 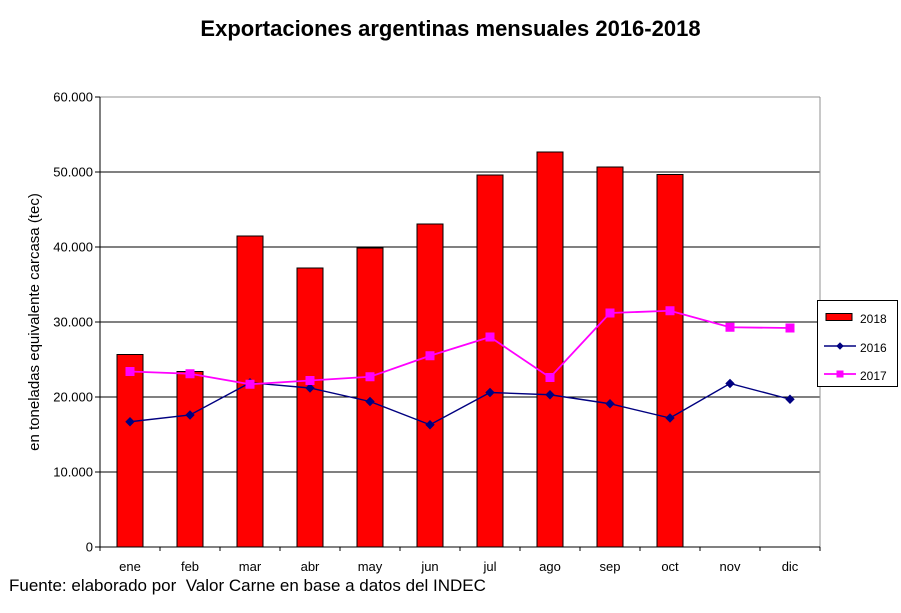 I want to click on marker-2017-sep, so click(x=610, y=313).